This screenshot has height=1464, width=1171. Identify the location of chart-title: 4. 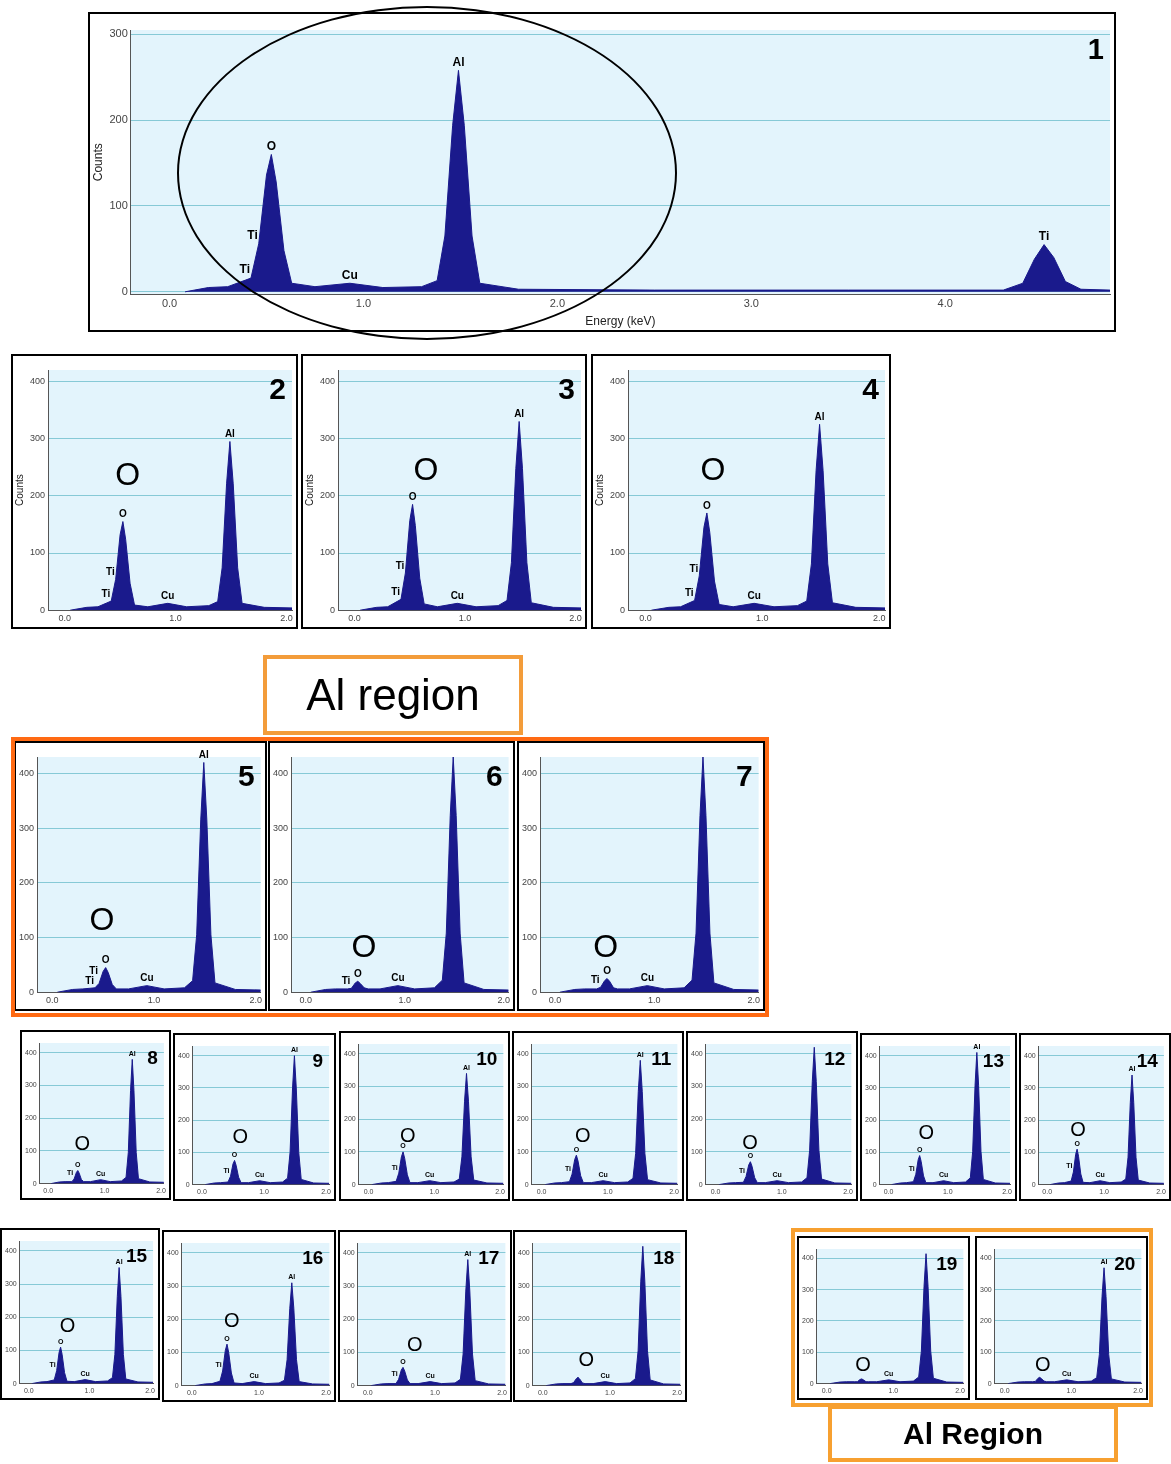
(871, 389).